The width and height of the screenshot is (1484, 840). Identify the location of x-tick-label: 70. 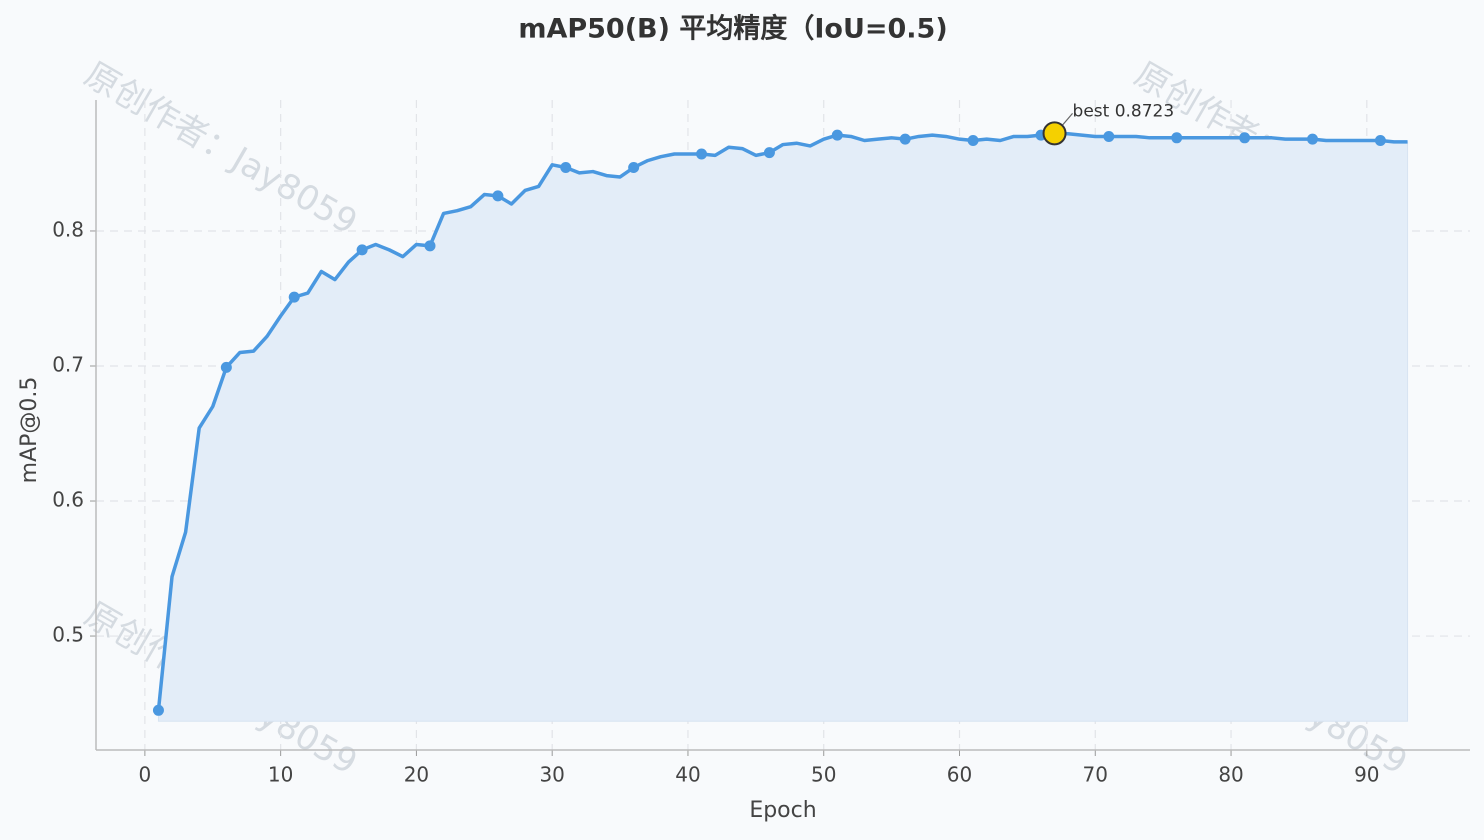
(1095, 775).